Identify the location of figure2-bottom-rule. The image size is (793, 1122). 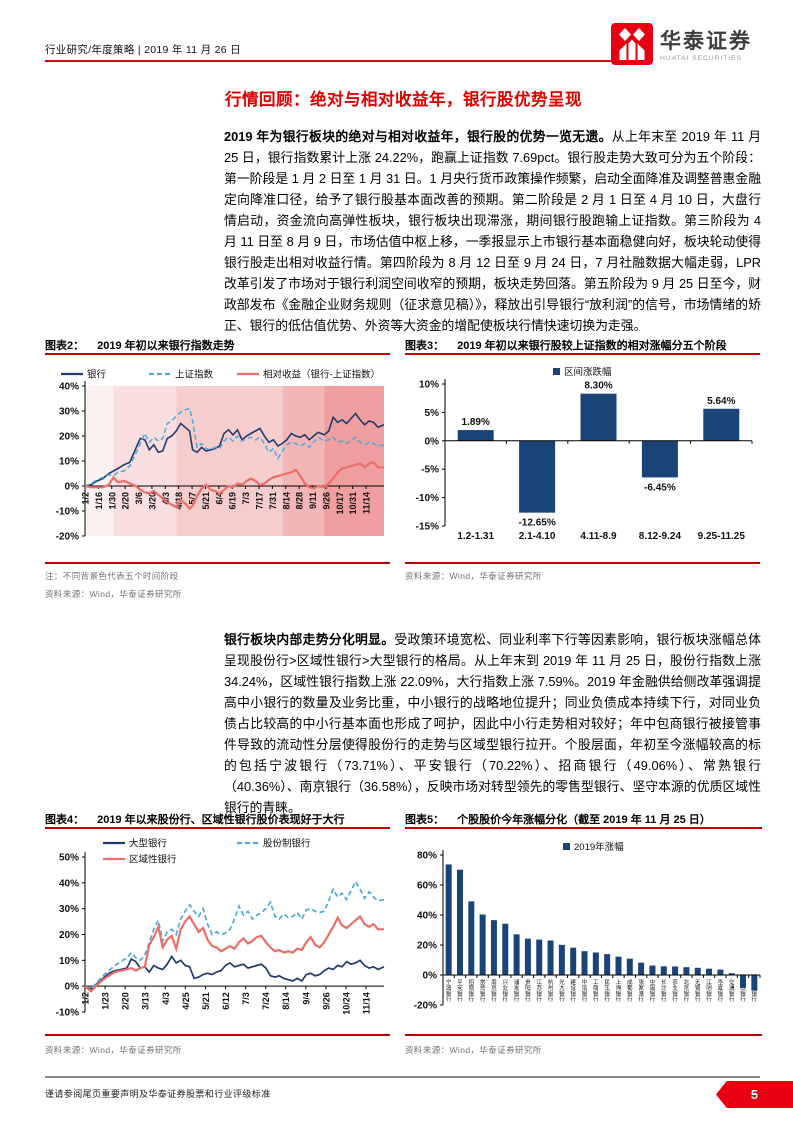
(217, 563).